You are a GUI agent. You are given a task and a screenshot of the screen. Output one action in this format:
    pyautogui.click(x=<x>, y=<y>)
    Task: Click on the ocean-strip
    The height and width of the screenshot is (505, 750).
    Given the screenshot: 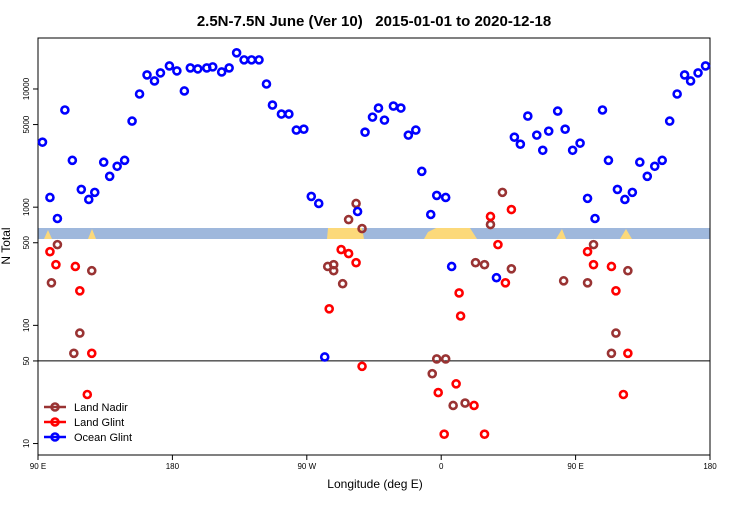 What is the action you would take?
    pyautogui.click(x=374, y=233)
    